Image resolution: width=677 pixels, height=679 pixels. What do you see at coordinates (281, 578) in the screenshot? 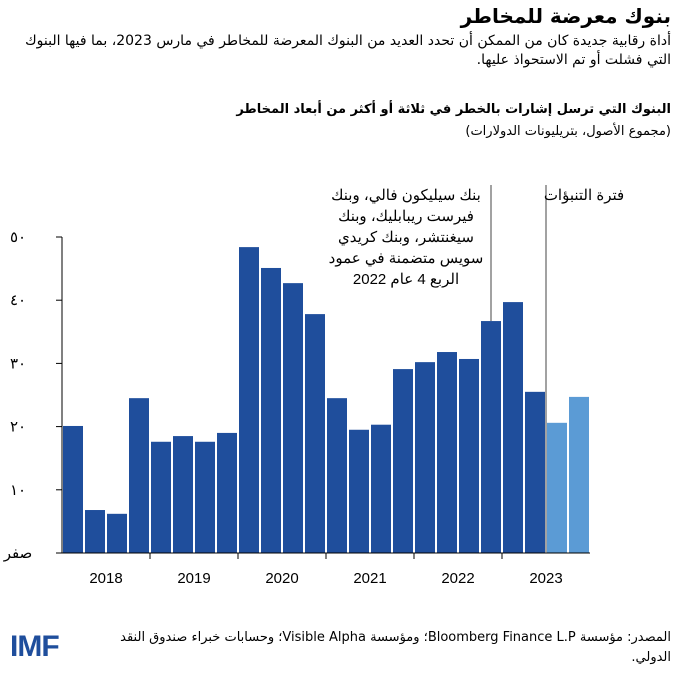
I see `x-tick-label: 2020` at bounding box center [281, 578].